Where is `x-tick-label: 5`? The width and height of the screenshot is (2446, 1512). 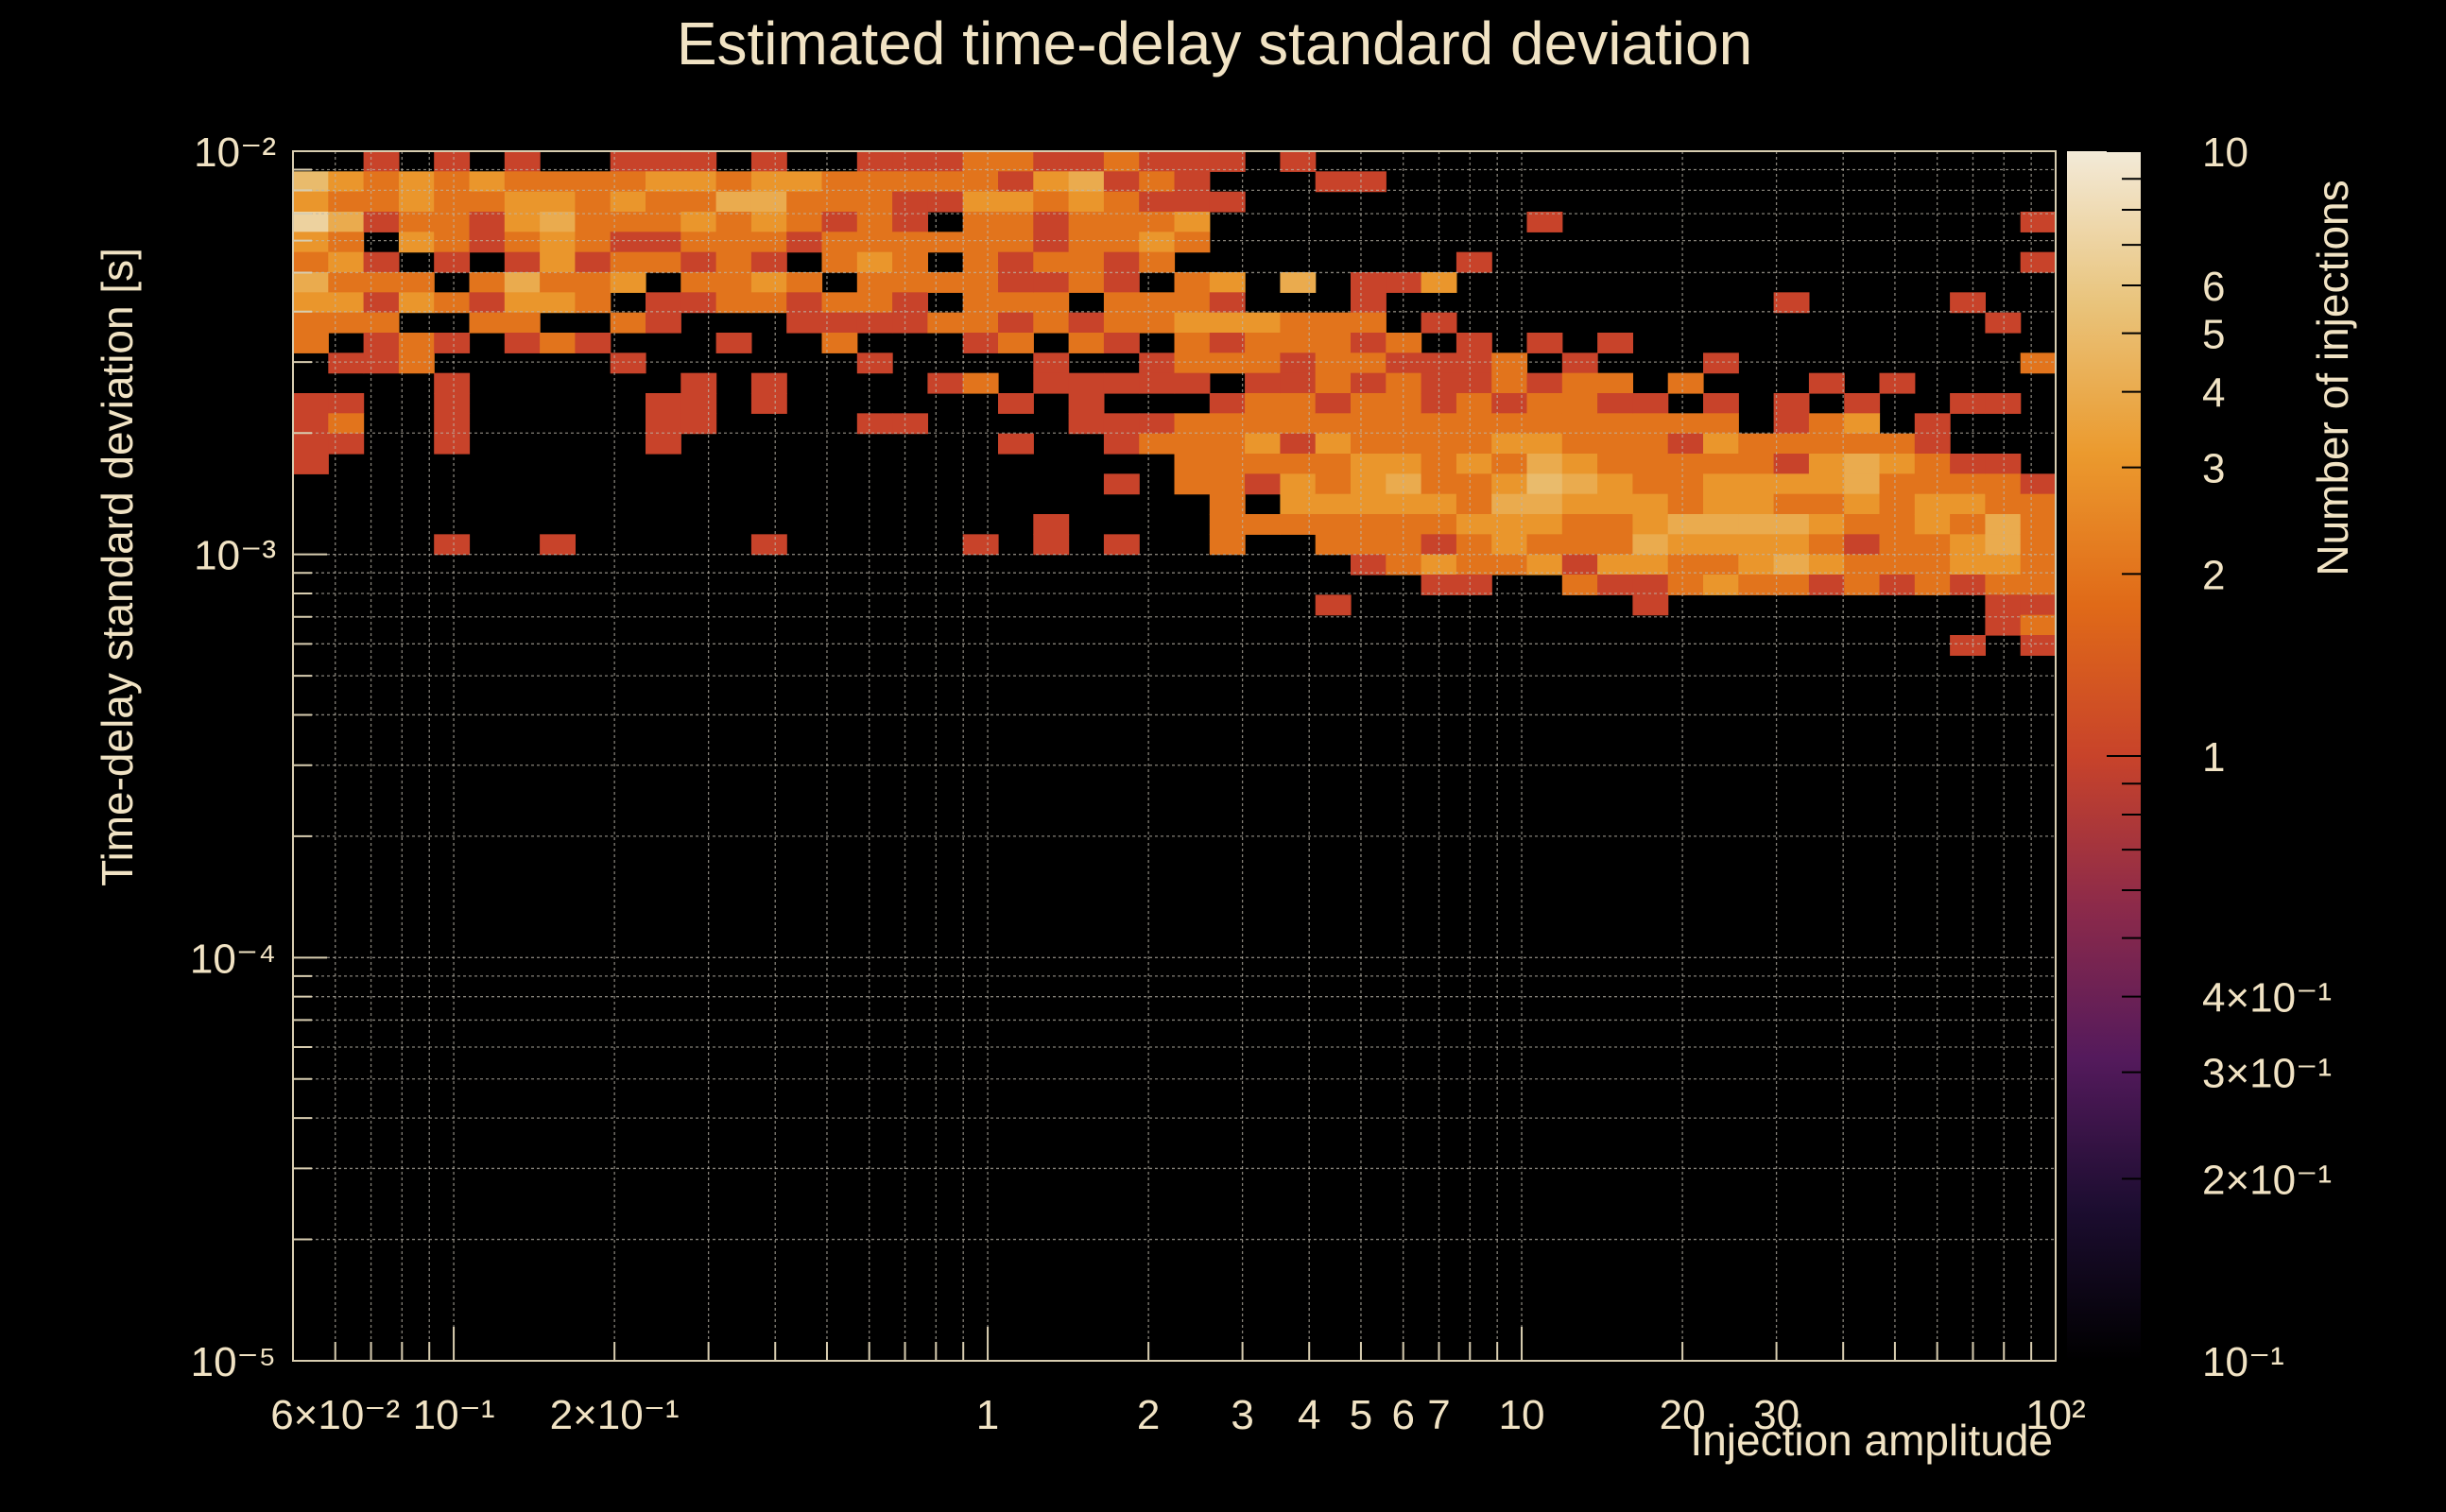 x-tick-label: 5 is located at coordinates (1361, 1415).